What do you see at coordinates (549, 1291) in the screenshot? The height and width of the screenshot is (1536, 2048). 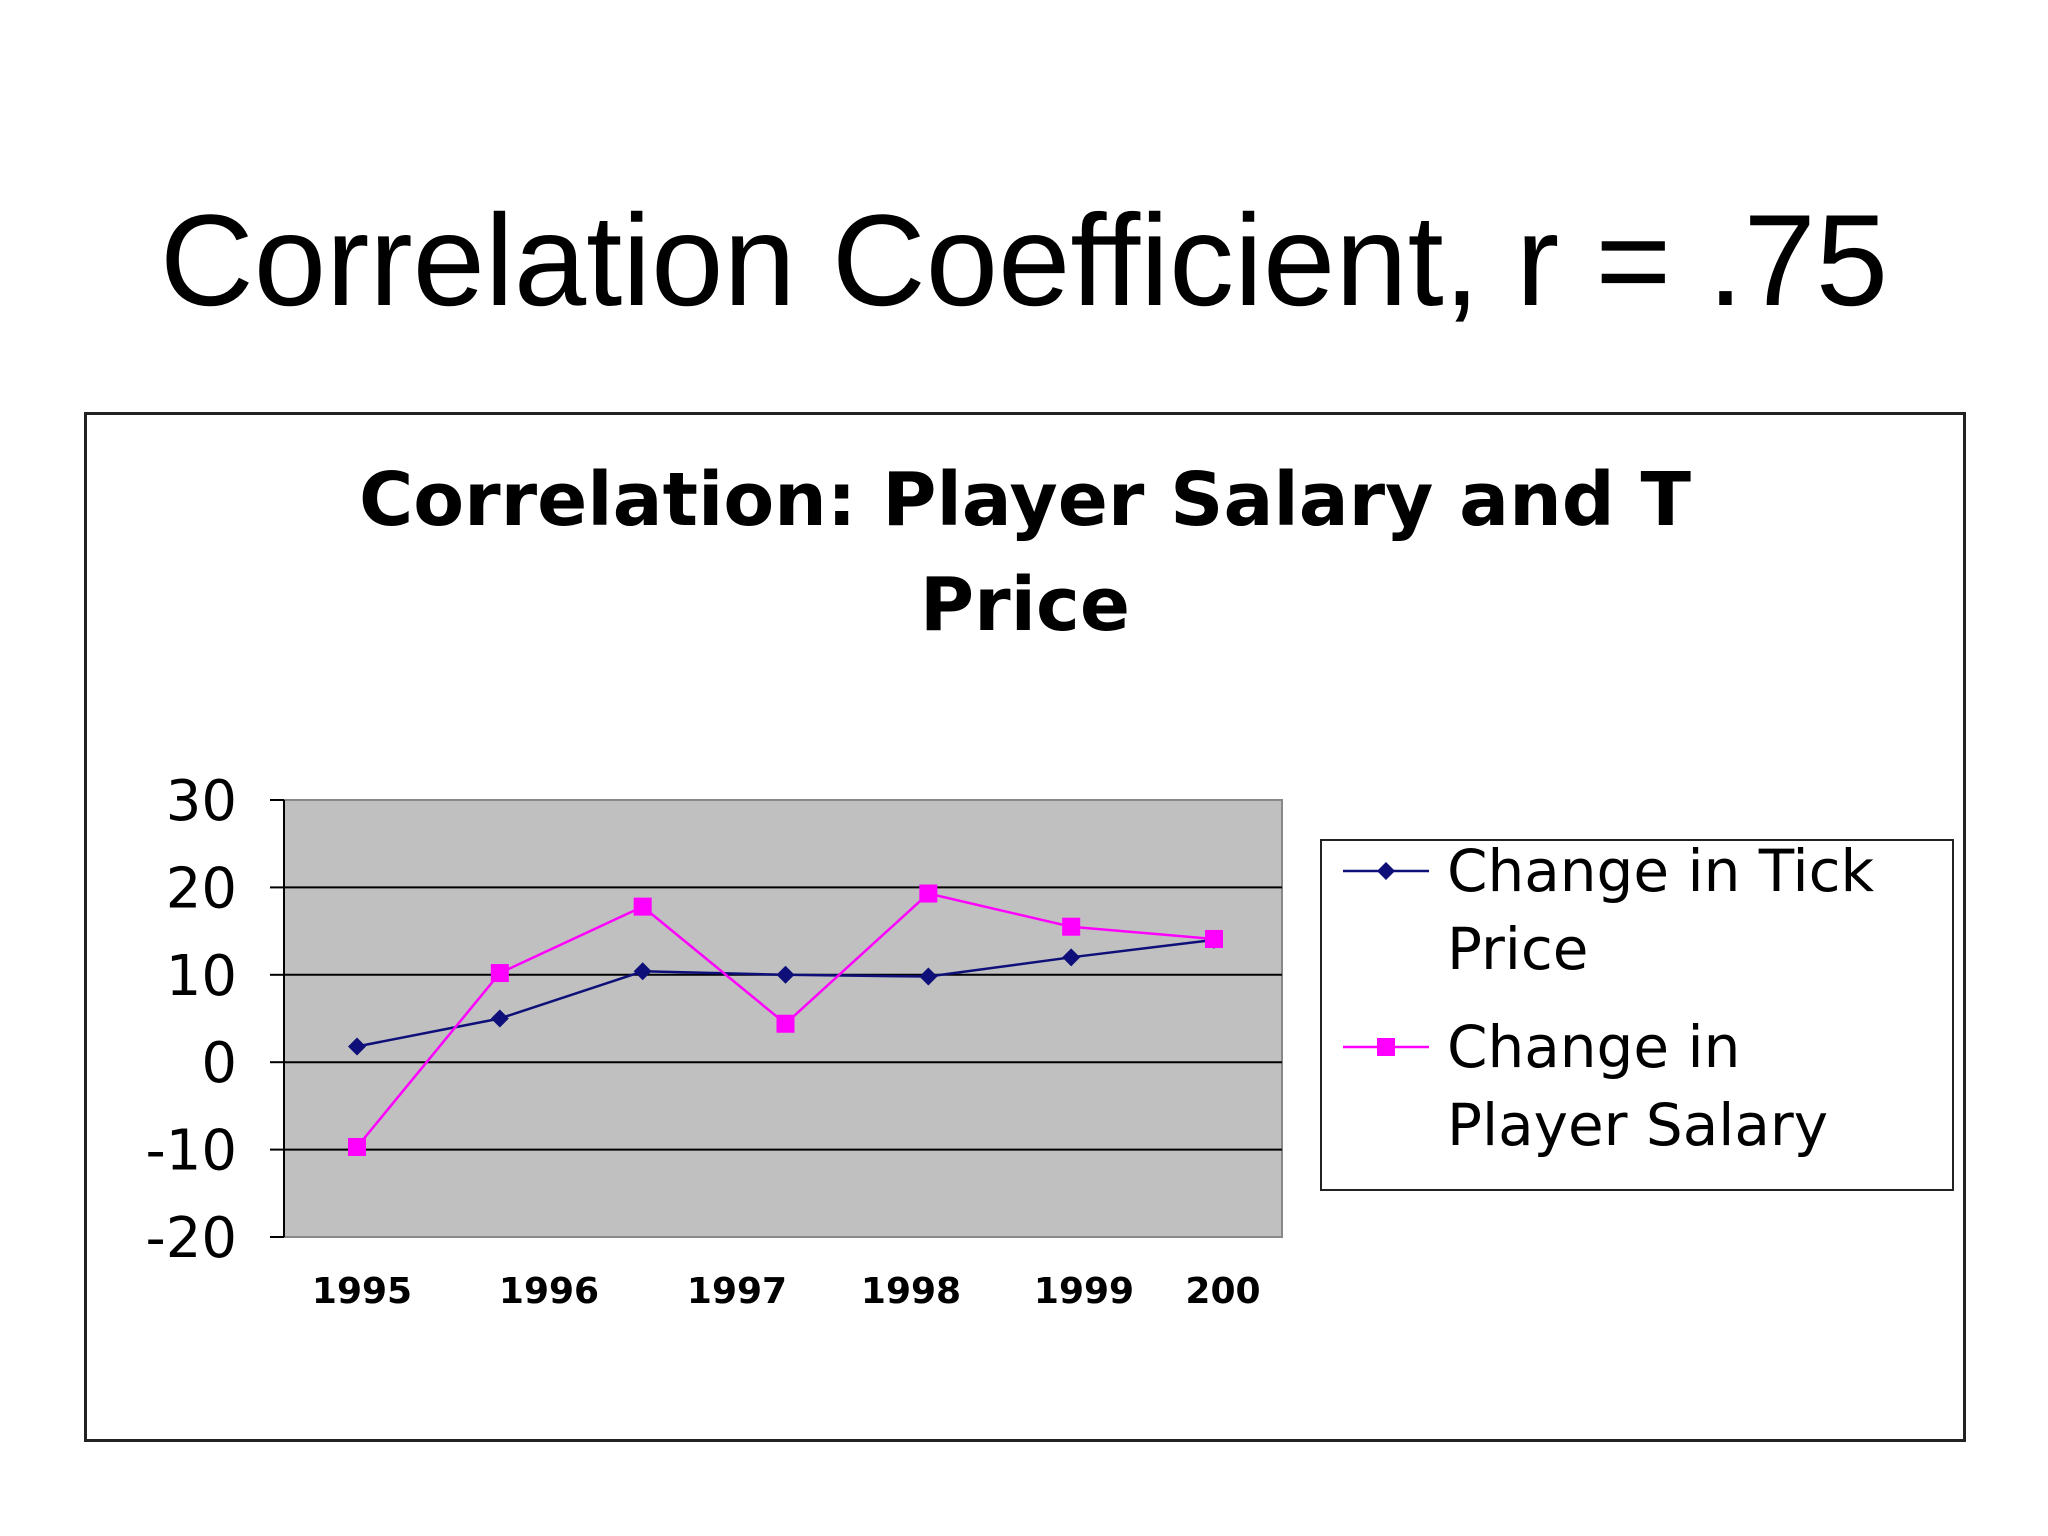 I see `x-tick-label: 1996` at bounding box center [549, 1291].